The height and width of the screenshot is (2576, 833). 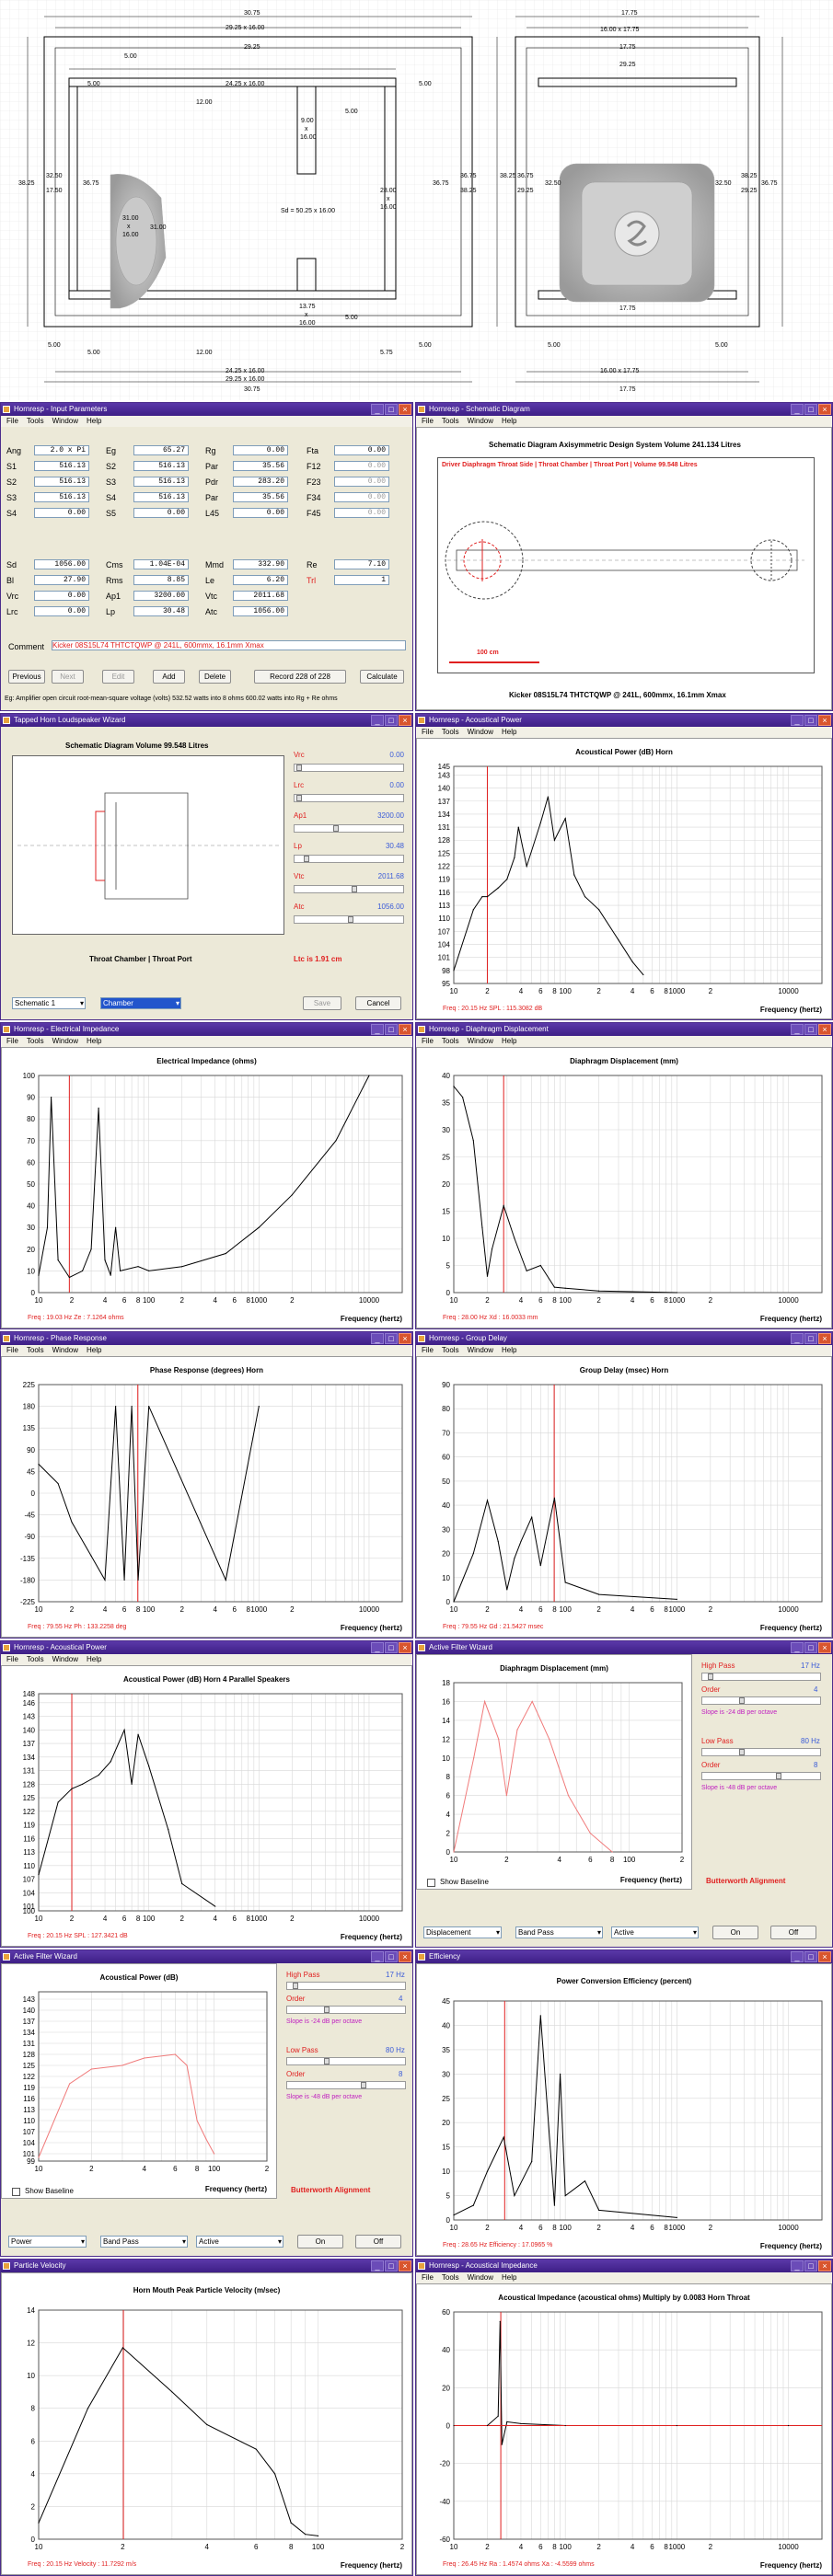 What do you see at coordinates (68, 677) in the screenshot?
I see `next-button: Next` at bounding box center [68, 677].